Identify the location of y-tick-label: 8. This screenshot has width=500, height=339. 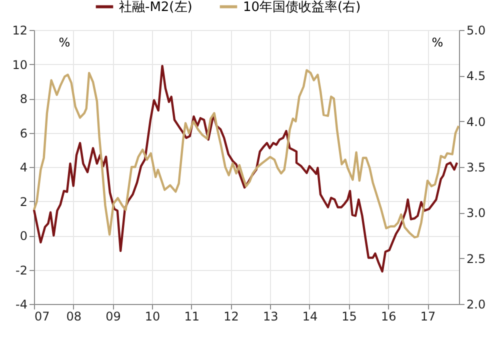
(24, 99).